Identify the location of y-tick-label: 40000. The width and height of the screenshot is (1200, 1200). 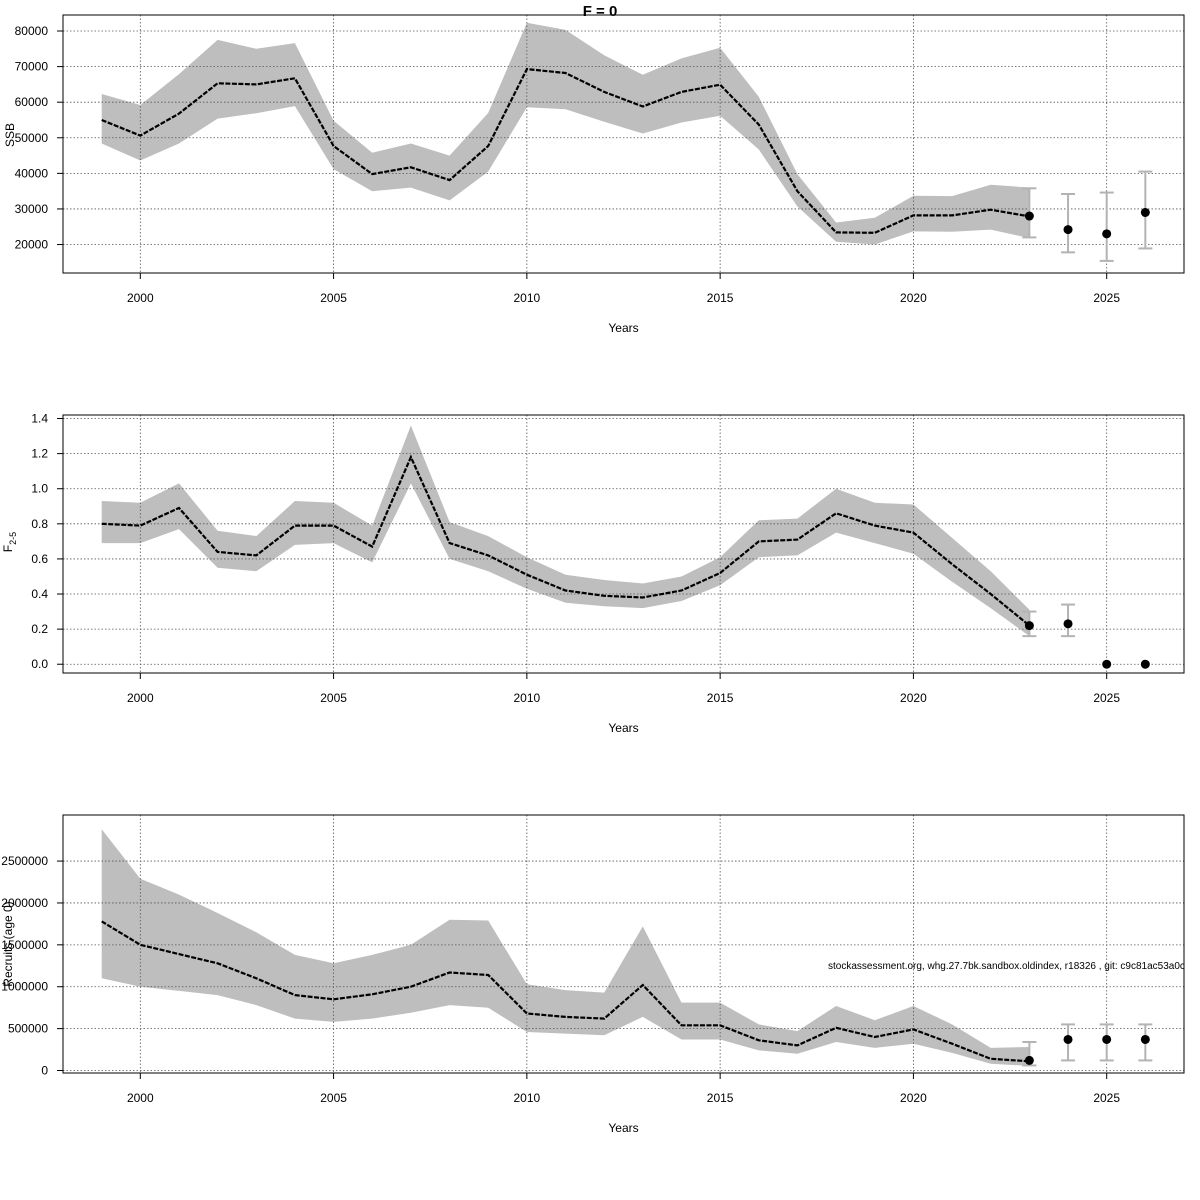
(32, 173).